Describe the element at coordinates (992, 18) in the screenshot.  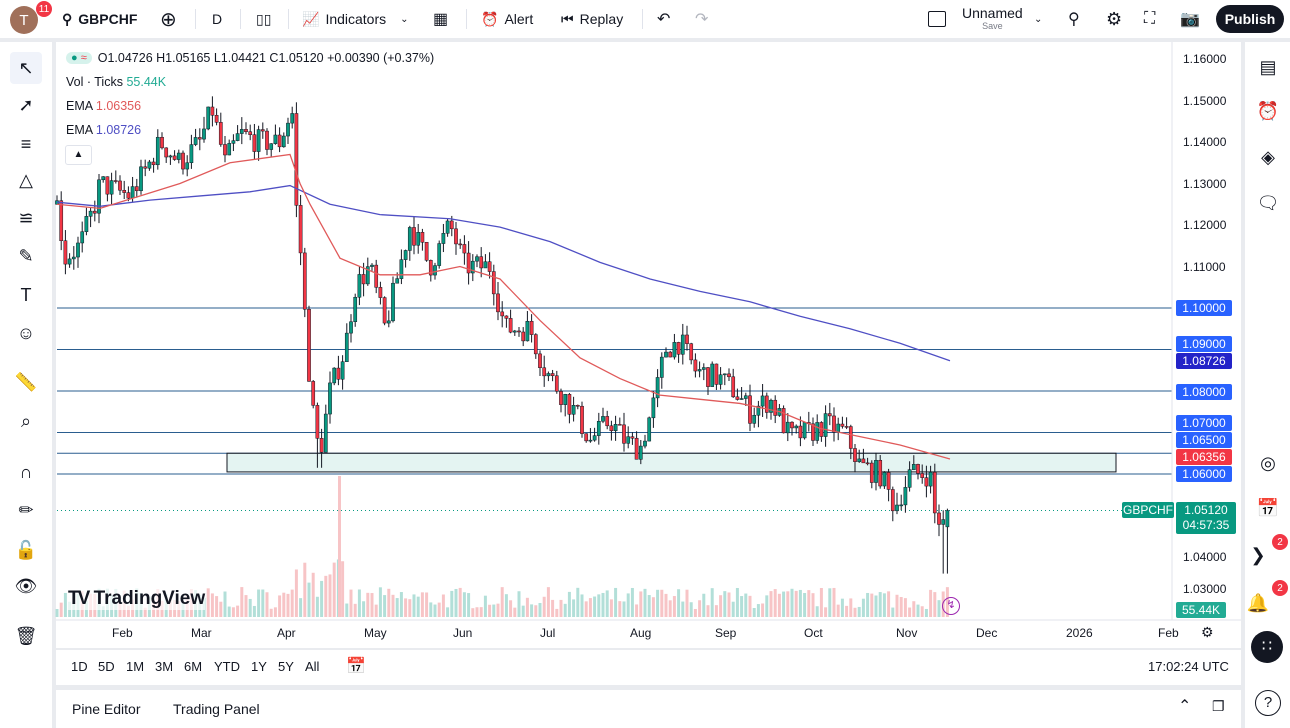
I see `layout-name: Unnamed Save` at that location.